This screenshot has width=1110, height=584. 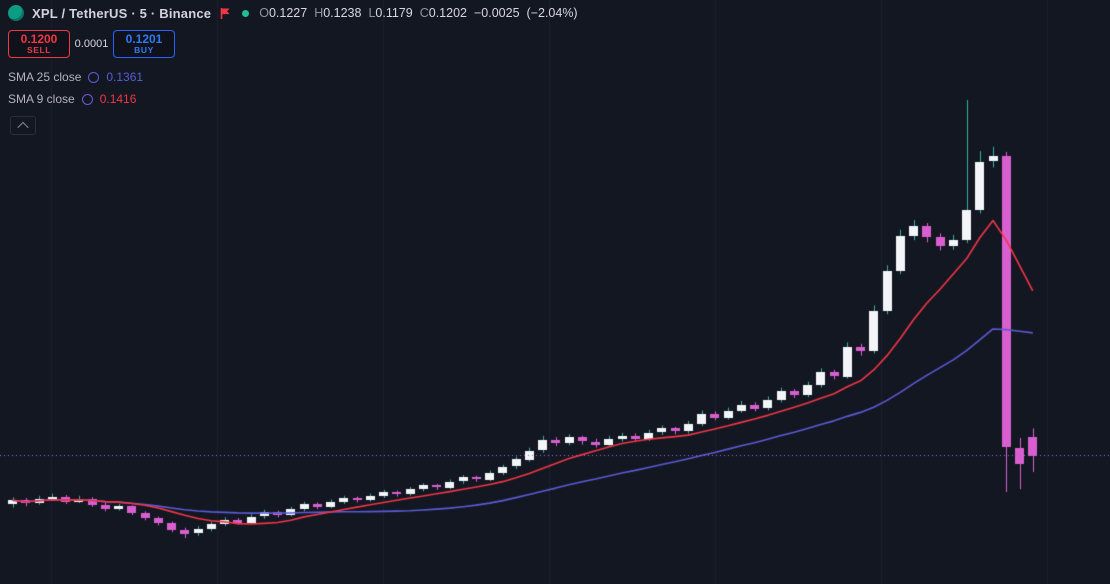 What do you see at coordinates (39, 38) in the screenshot?
I see `sell-price: 0.1200` at bounding box center [39, 38].